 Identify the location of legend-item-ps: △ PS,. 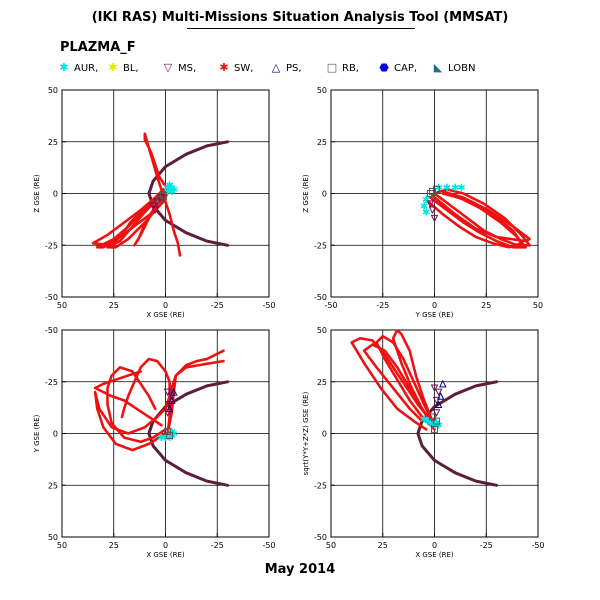
(286, 68).